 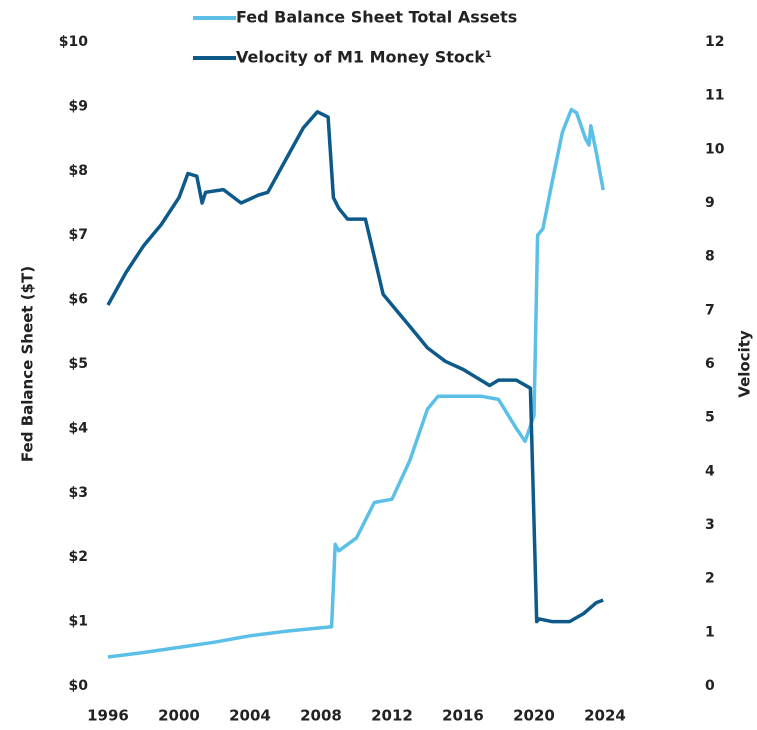 What do you see at coordinates (78, 106) in the screenshot?
I see `y-tick-label: $9` at bounding box center [78, 106].